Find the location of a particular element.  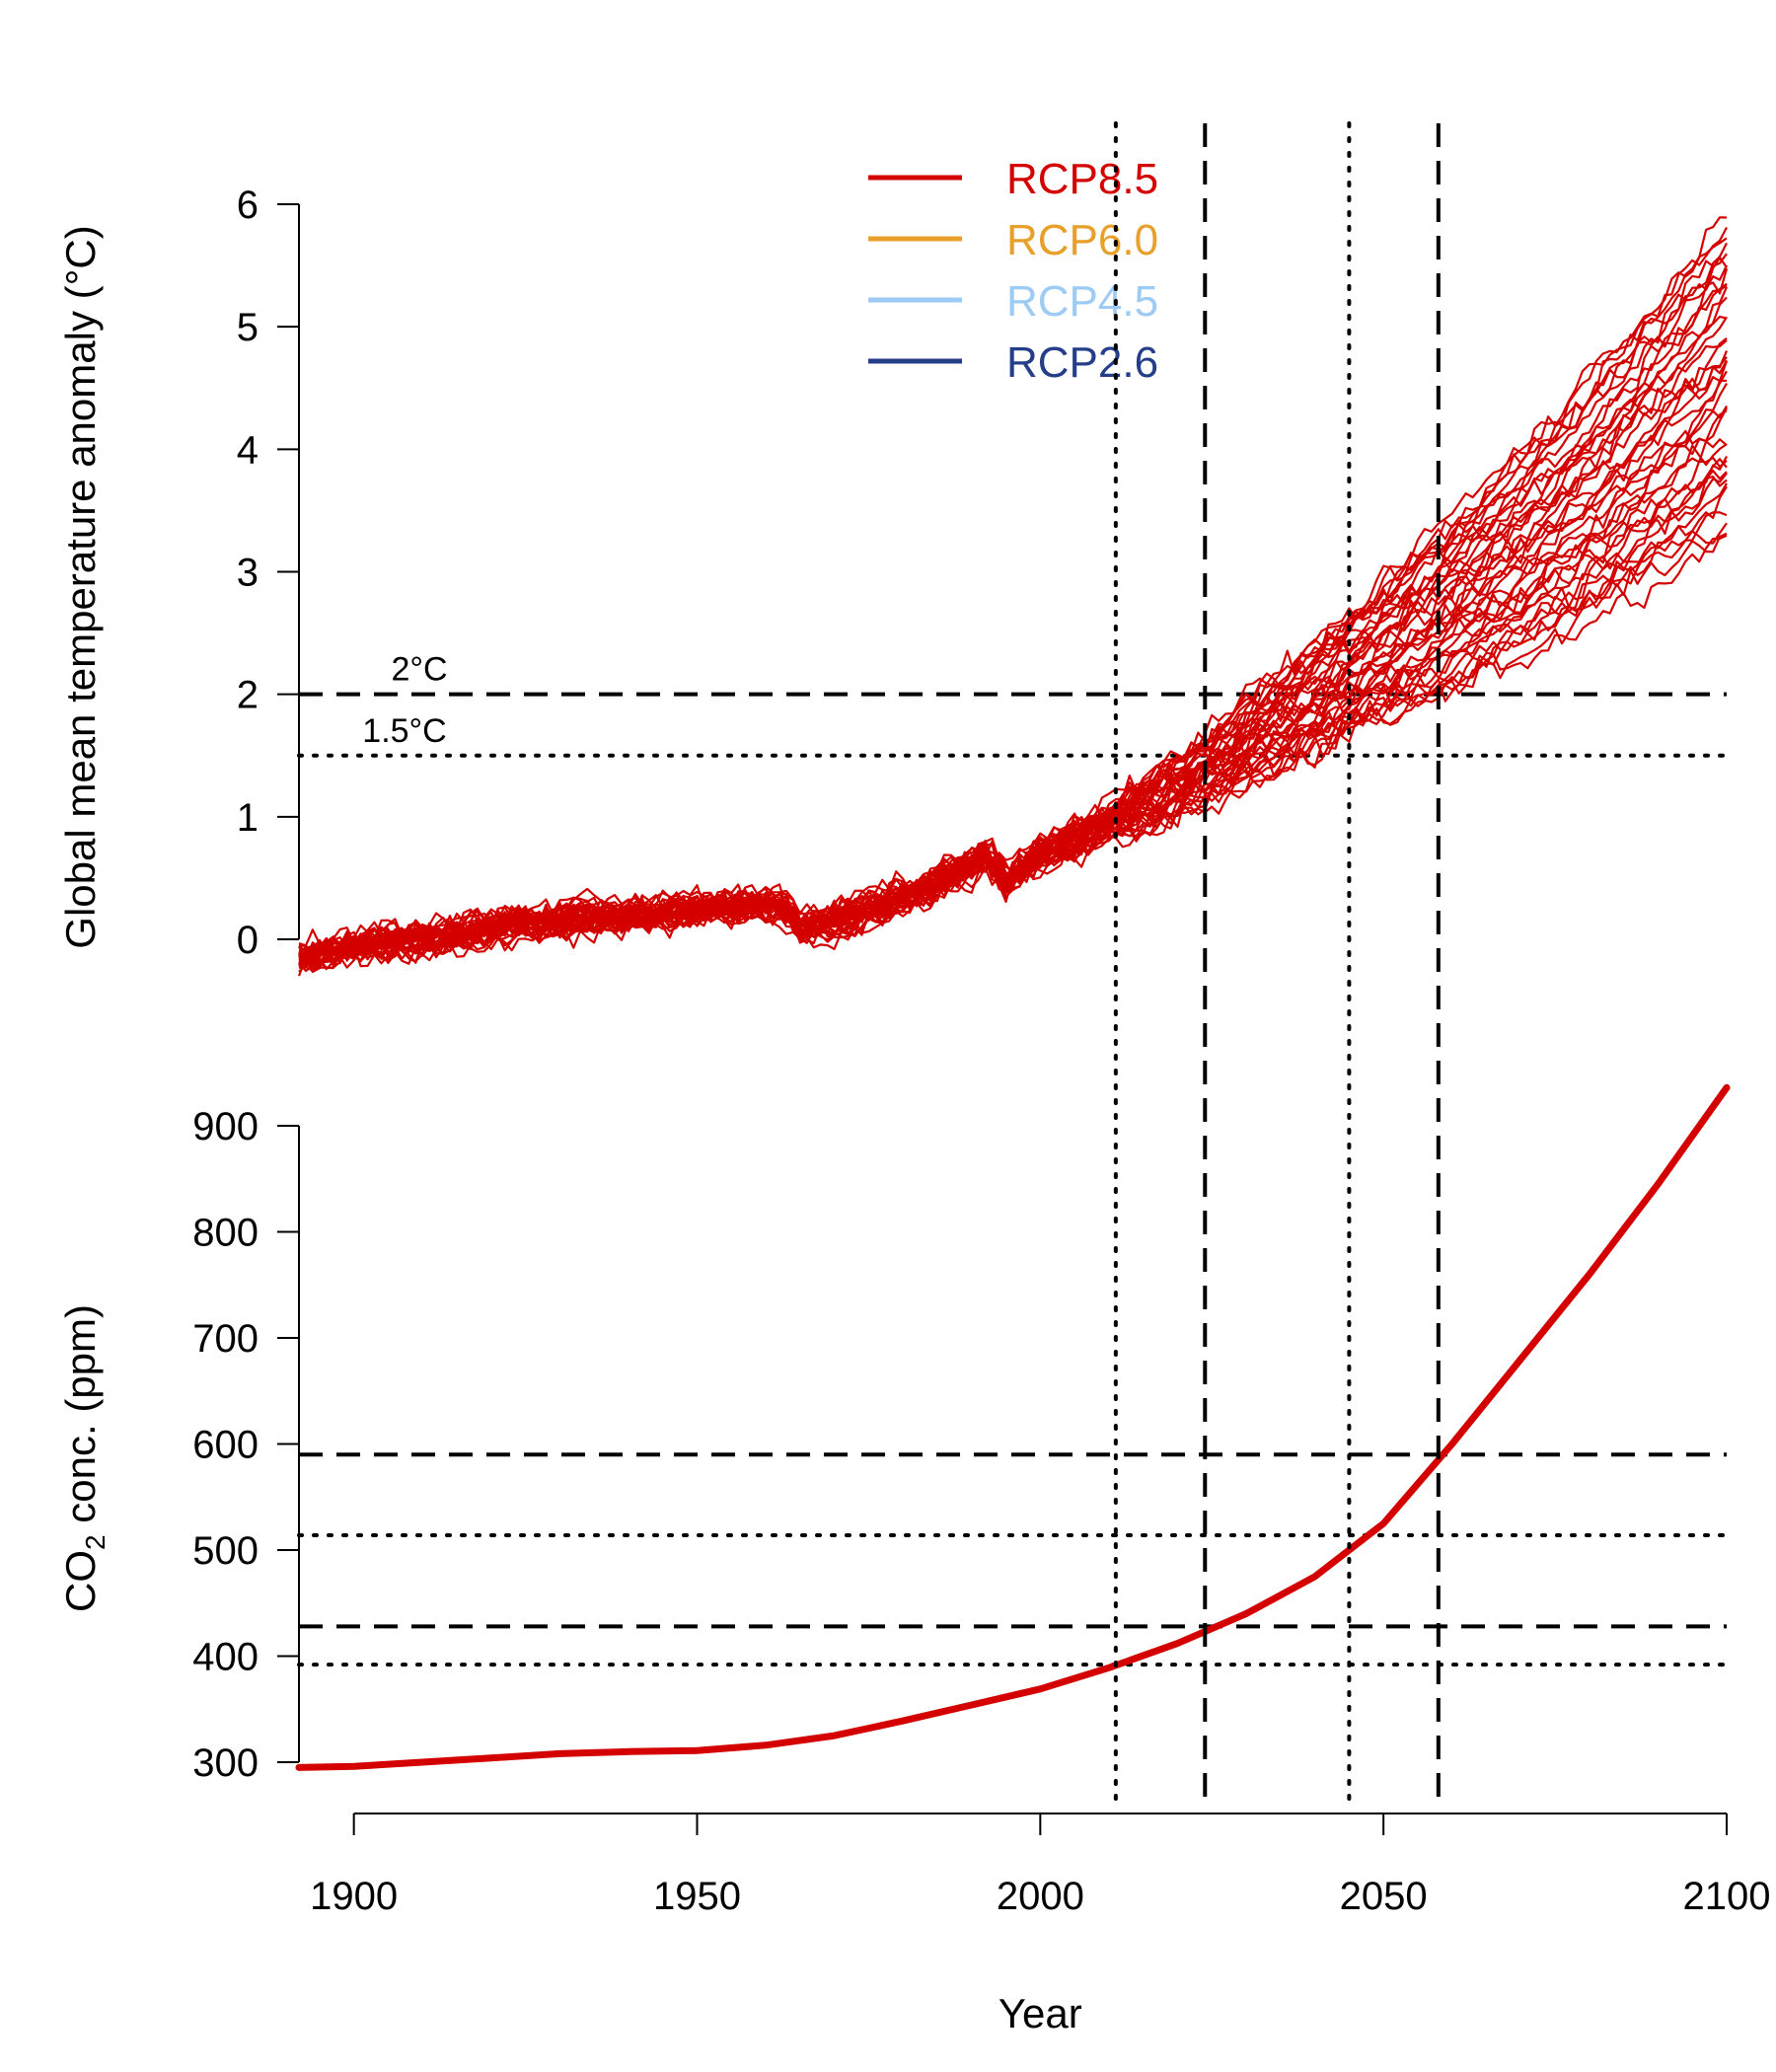

co2-y-tick-label: 700 is located at coordinates (226, 1339).